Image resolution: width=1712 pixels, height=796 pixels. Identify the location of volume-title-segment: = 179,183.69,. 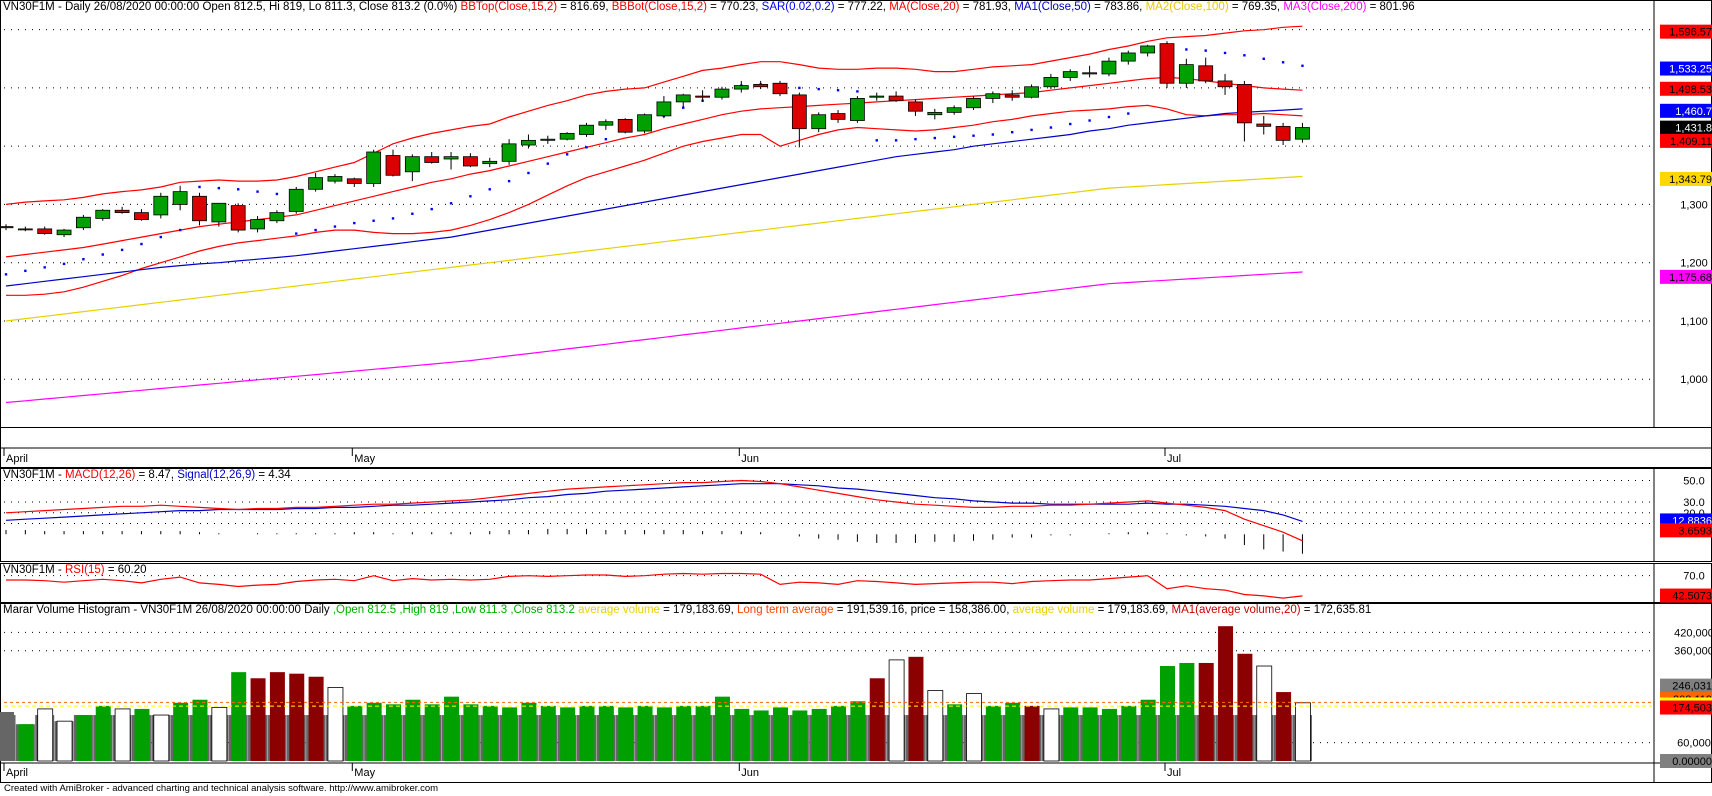
(698, 610).